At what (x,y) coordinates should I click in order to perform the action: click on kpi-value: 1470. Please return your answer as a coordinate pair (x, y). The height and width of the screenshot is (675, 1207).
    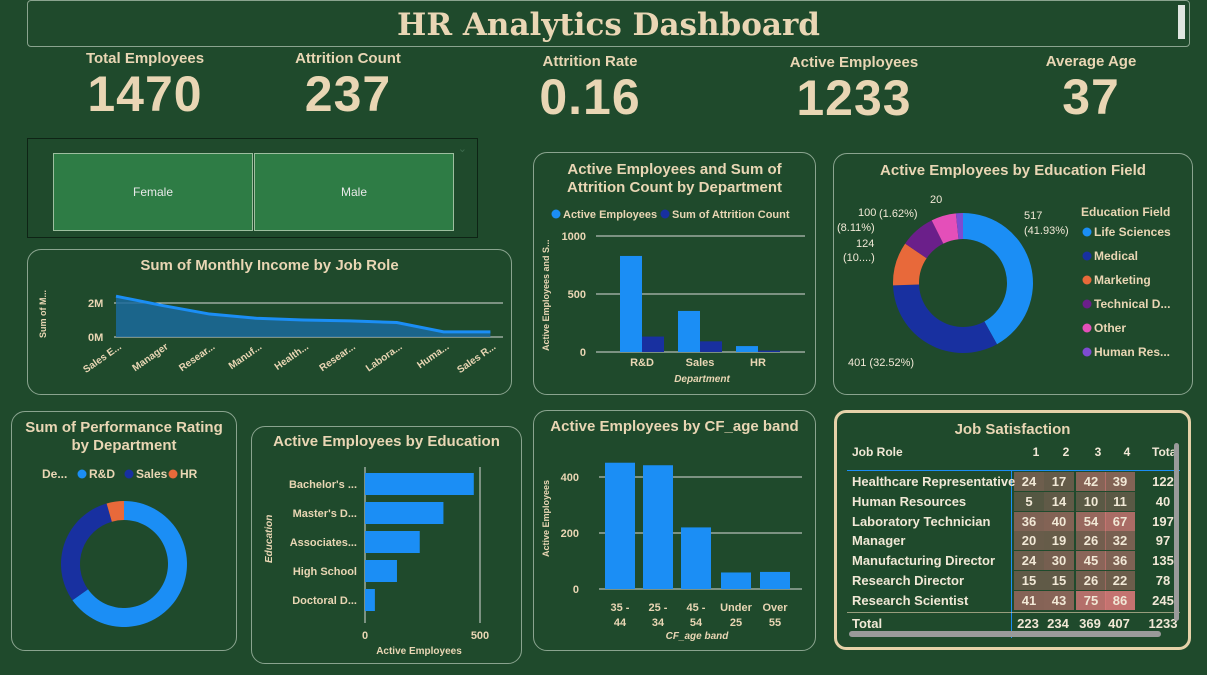
    Looking at the image, I should click on (145, 94).